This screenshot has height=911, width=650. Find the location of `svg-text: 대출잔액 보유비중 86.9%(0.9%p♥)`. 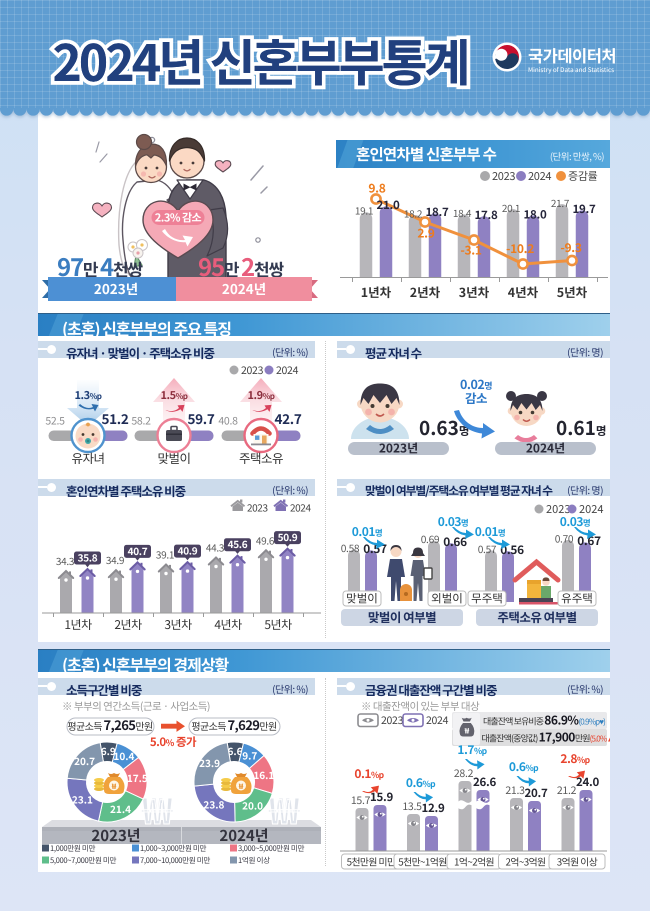

svg-text: 대출잔액 보유비중 86.9%(0.9%p♥) is located at coordinates (544, 720).